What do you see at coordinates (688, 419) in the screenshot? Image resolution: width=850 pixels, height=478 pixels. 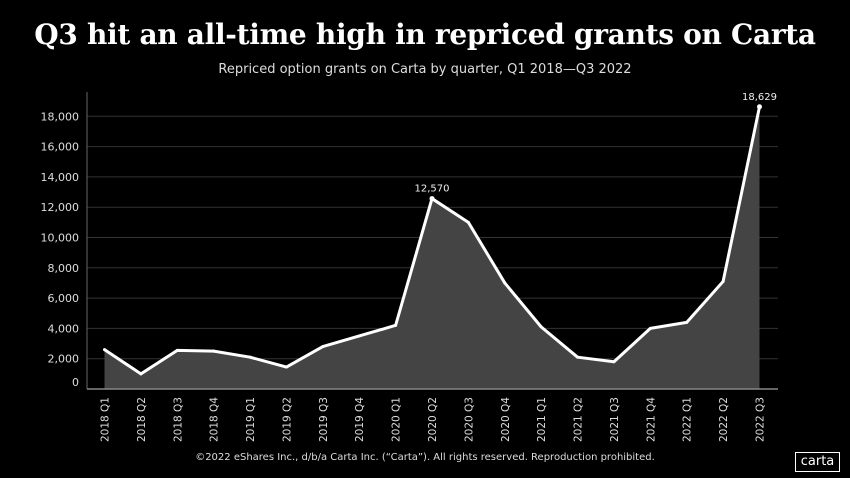 I see `x-tick-label: 2022 Q1` at bounding box center [688, 419].